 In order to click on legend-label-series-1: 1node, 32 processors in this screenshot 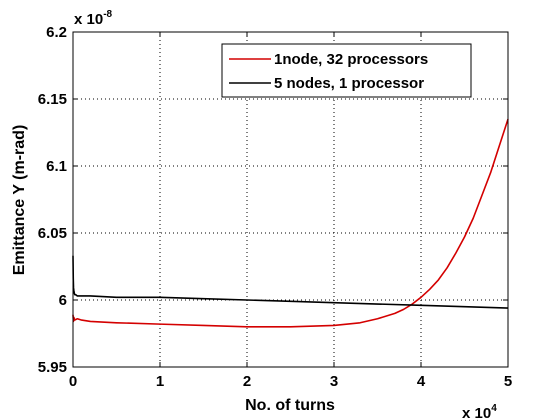, I will do `click(351, 59)`.